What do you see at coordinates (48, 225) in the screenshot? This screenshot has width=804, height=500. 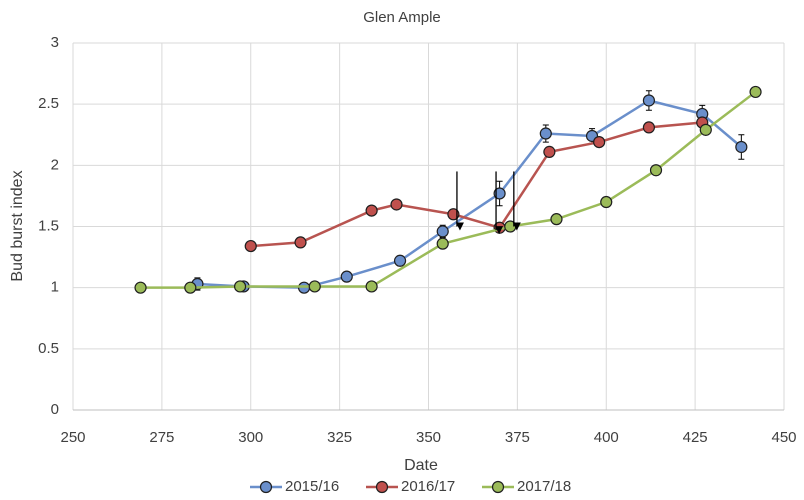 I see `y-tick-label: 1.5` at bounding box center [48, 225].